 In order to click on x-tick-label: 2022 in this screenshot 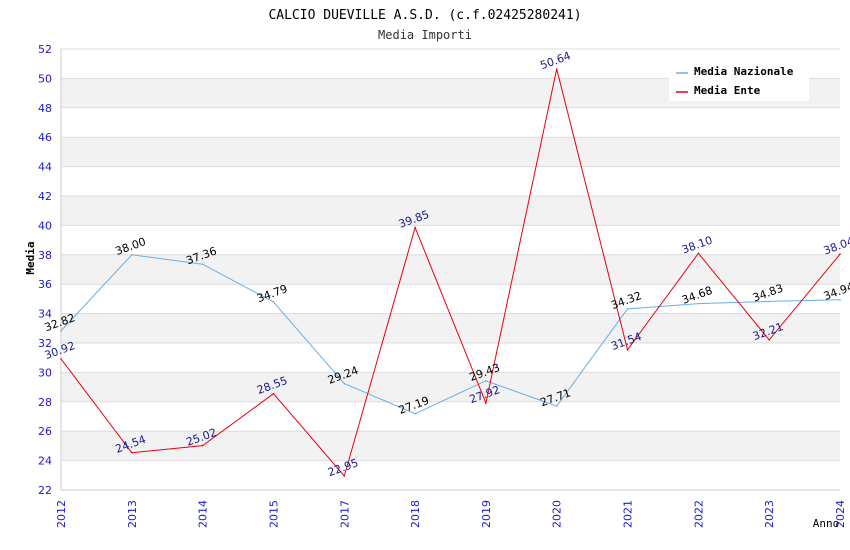, I will do `click(698, 514)`.